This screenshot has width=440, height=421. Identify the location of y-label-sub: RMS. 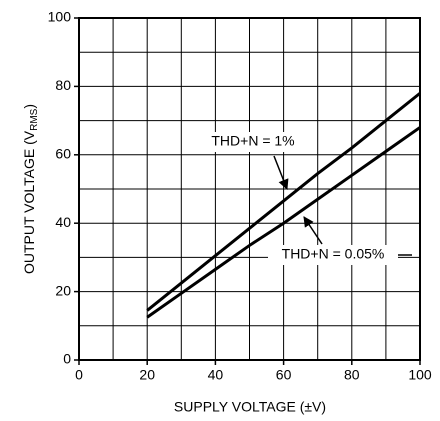
(34, 119).